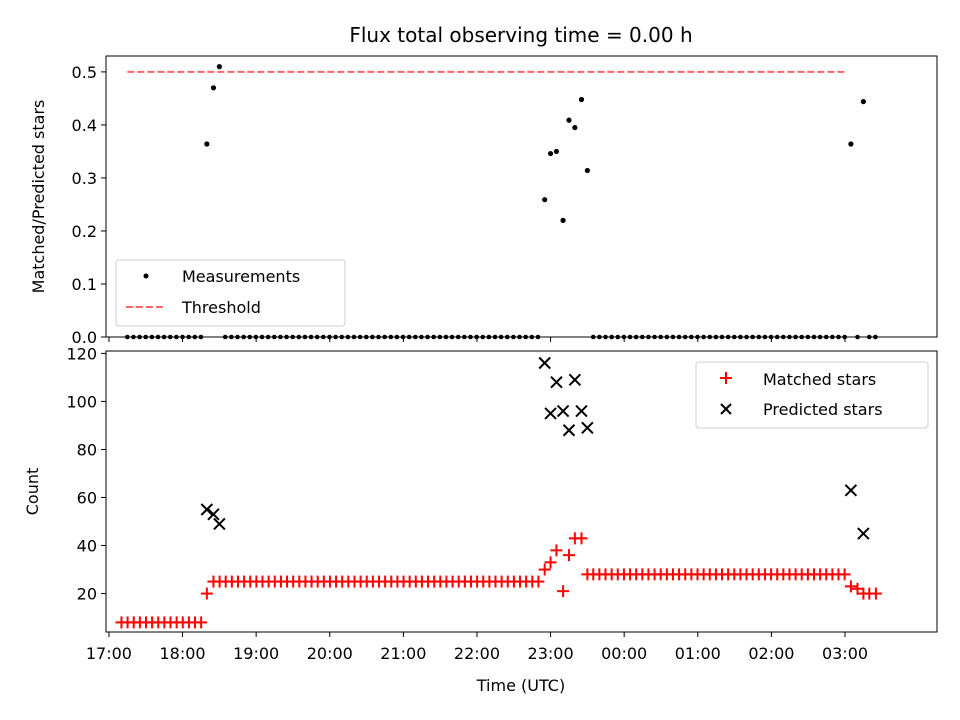 The height and width of the screenshot is (720, 960). Describe the element at coordinates (771, 653) in the screenshot. I see `x-tick-label: 02:00` at that location.